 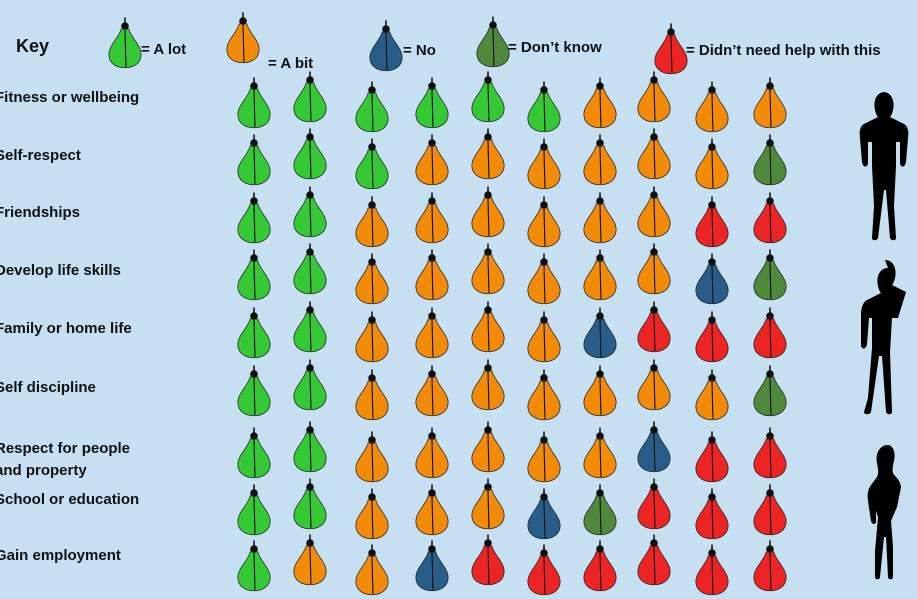 I want to click on row-label: and property, so click(x=43, y=470).